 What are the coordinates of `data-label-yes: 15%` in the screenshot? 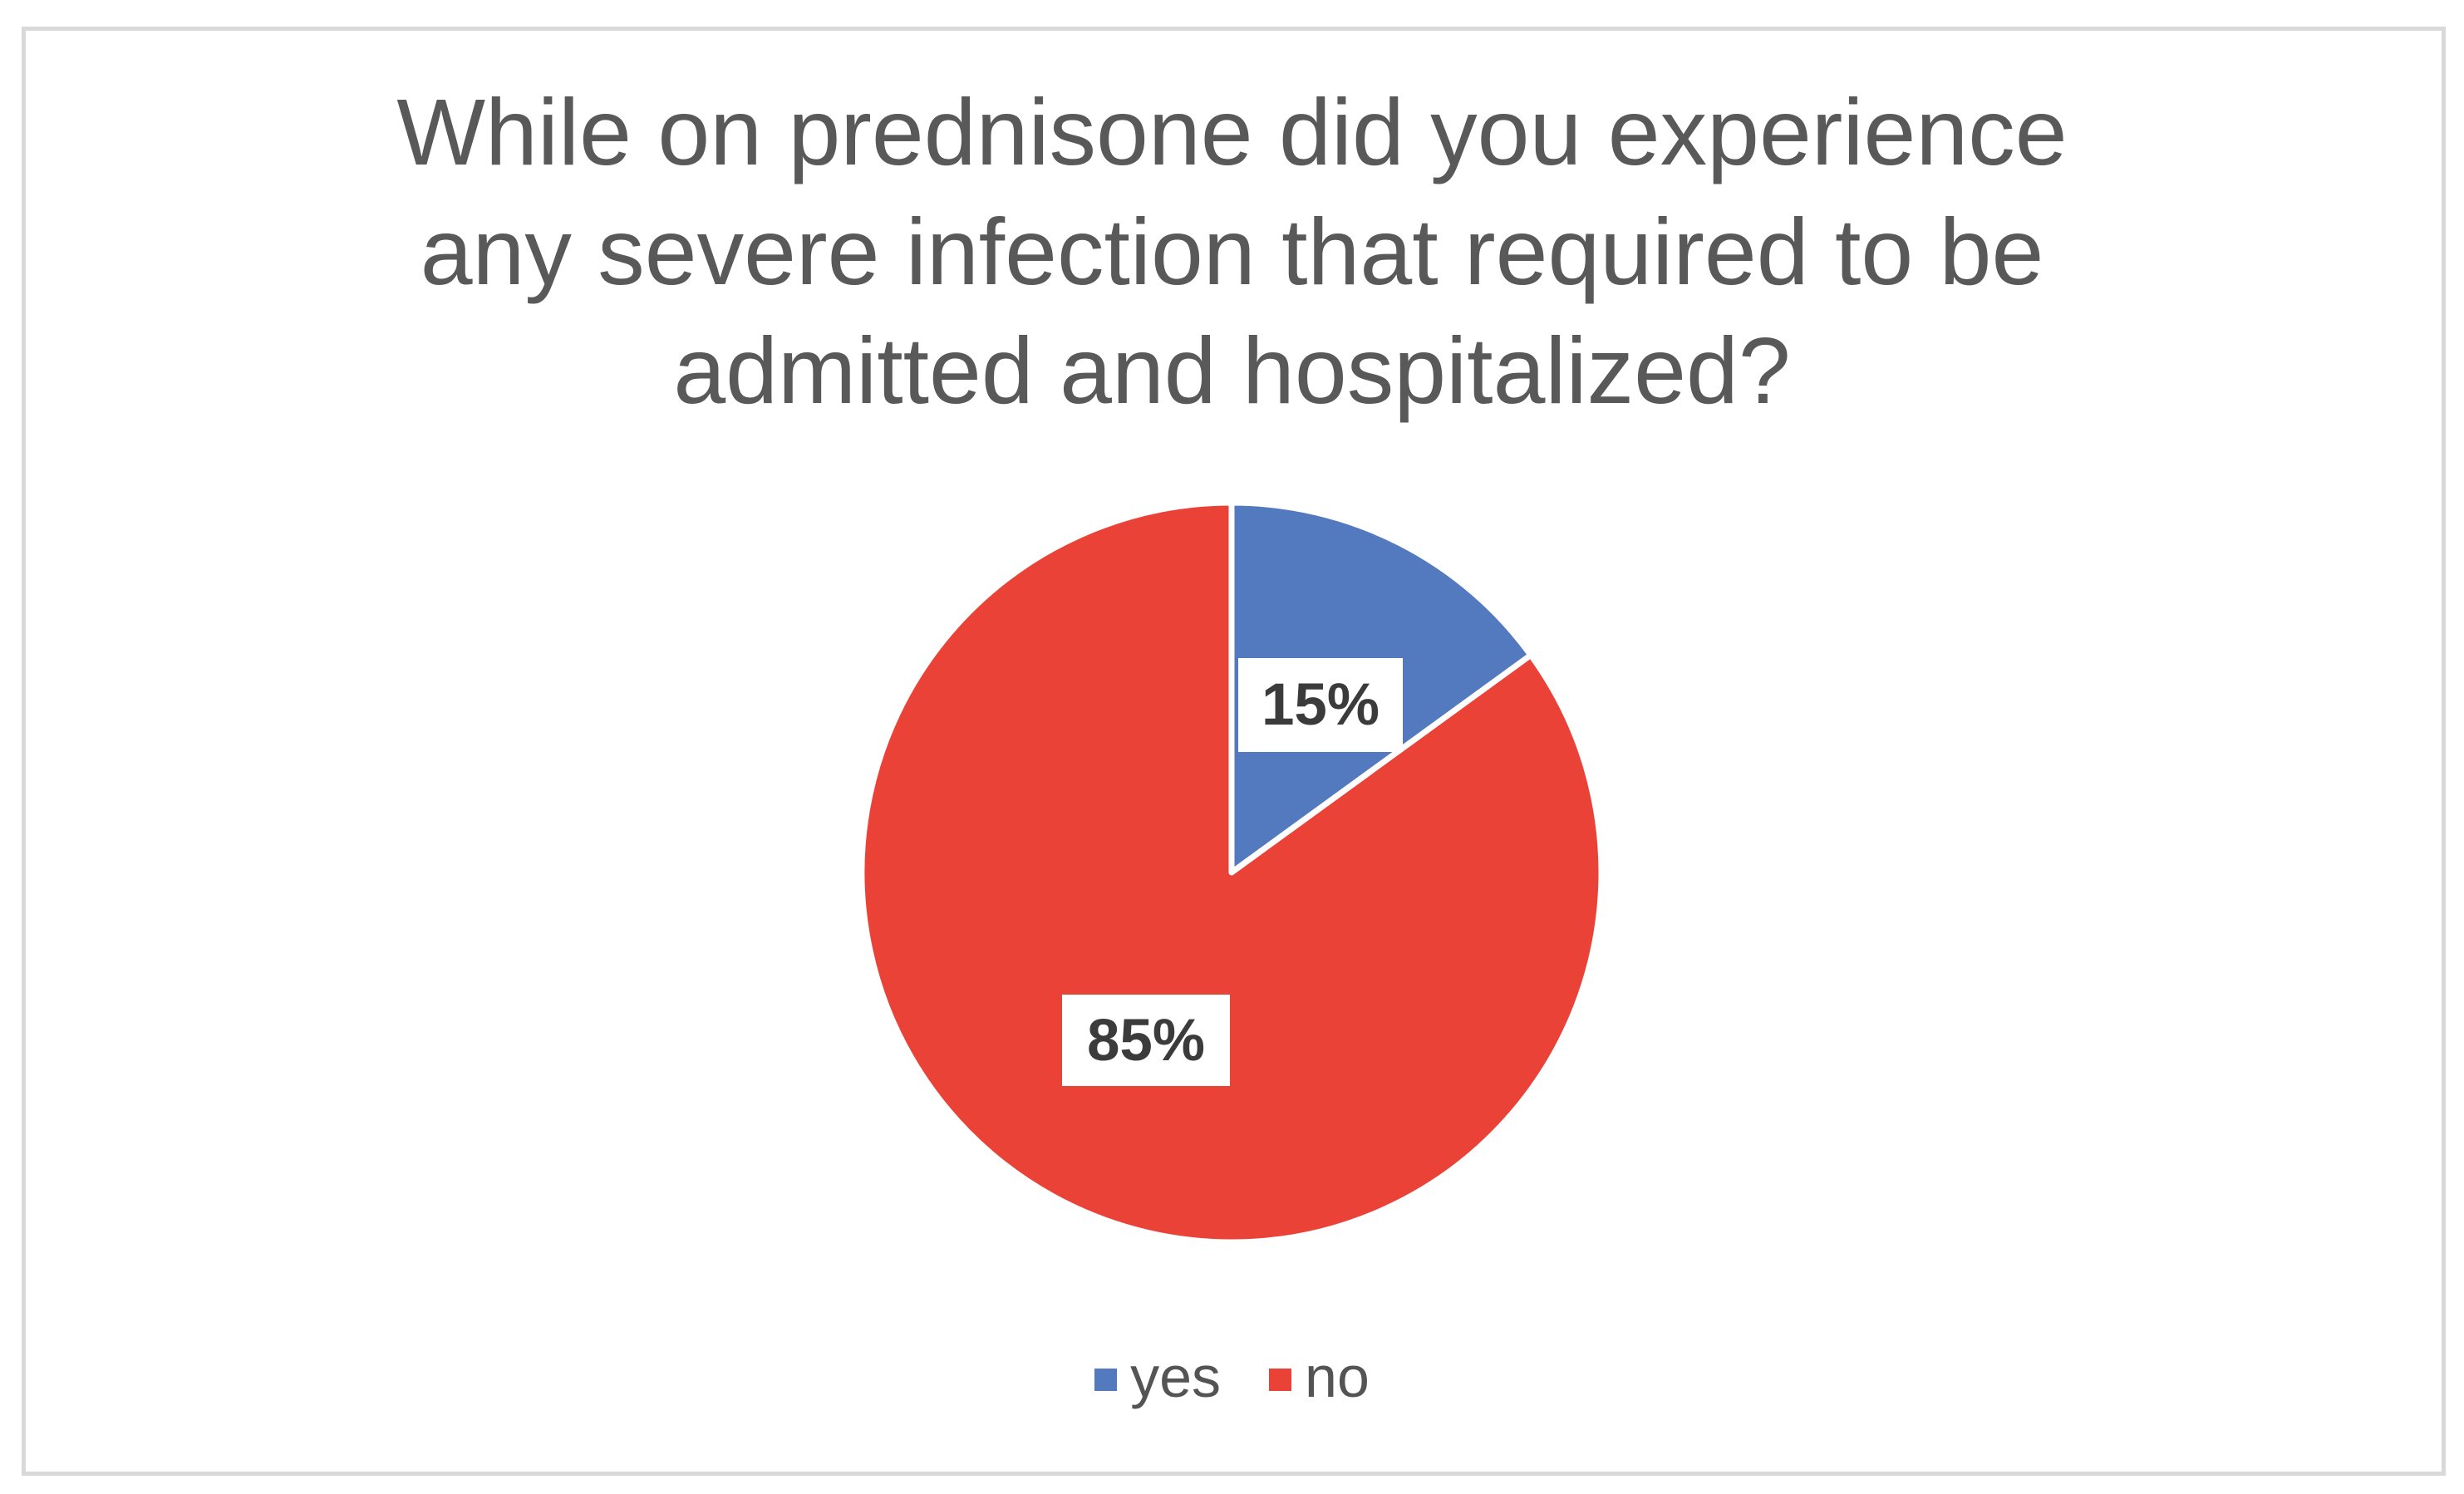 It's located at (1320, 705).